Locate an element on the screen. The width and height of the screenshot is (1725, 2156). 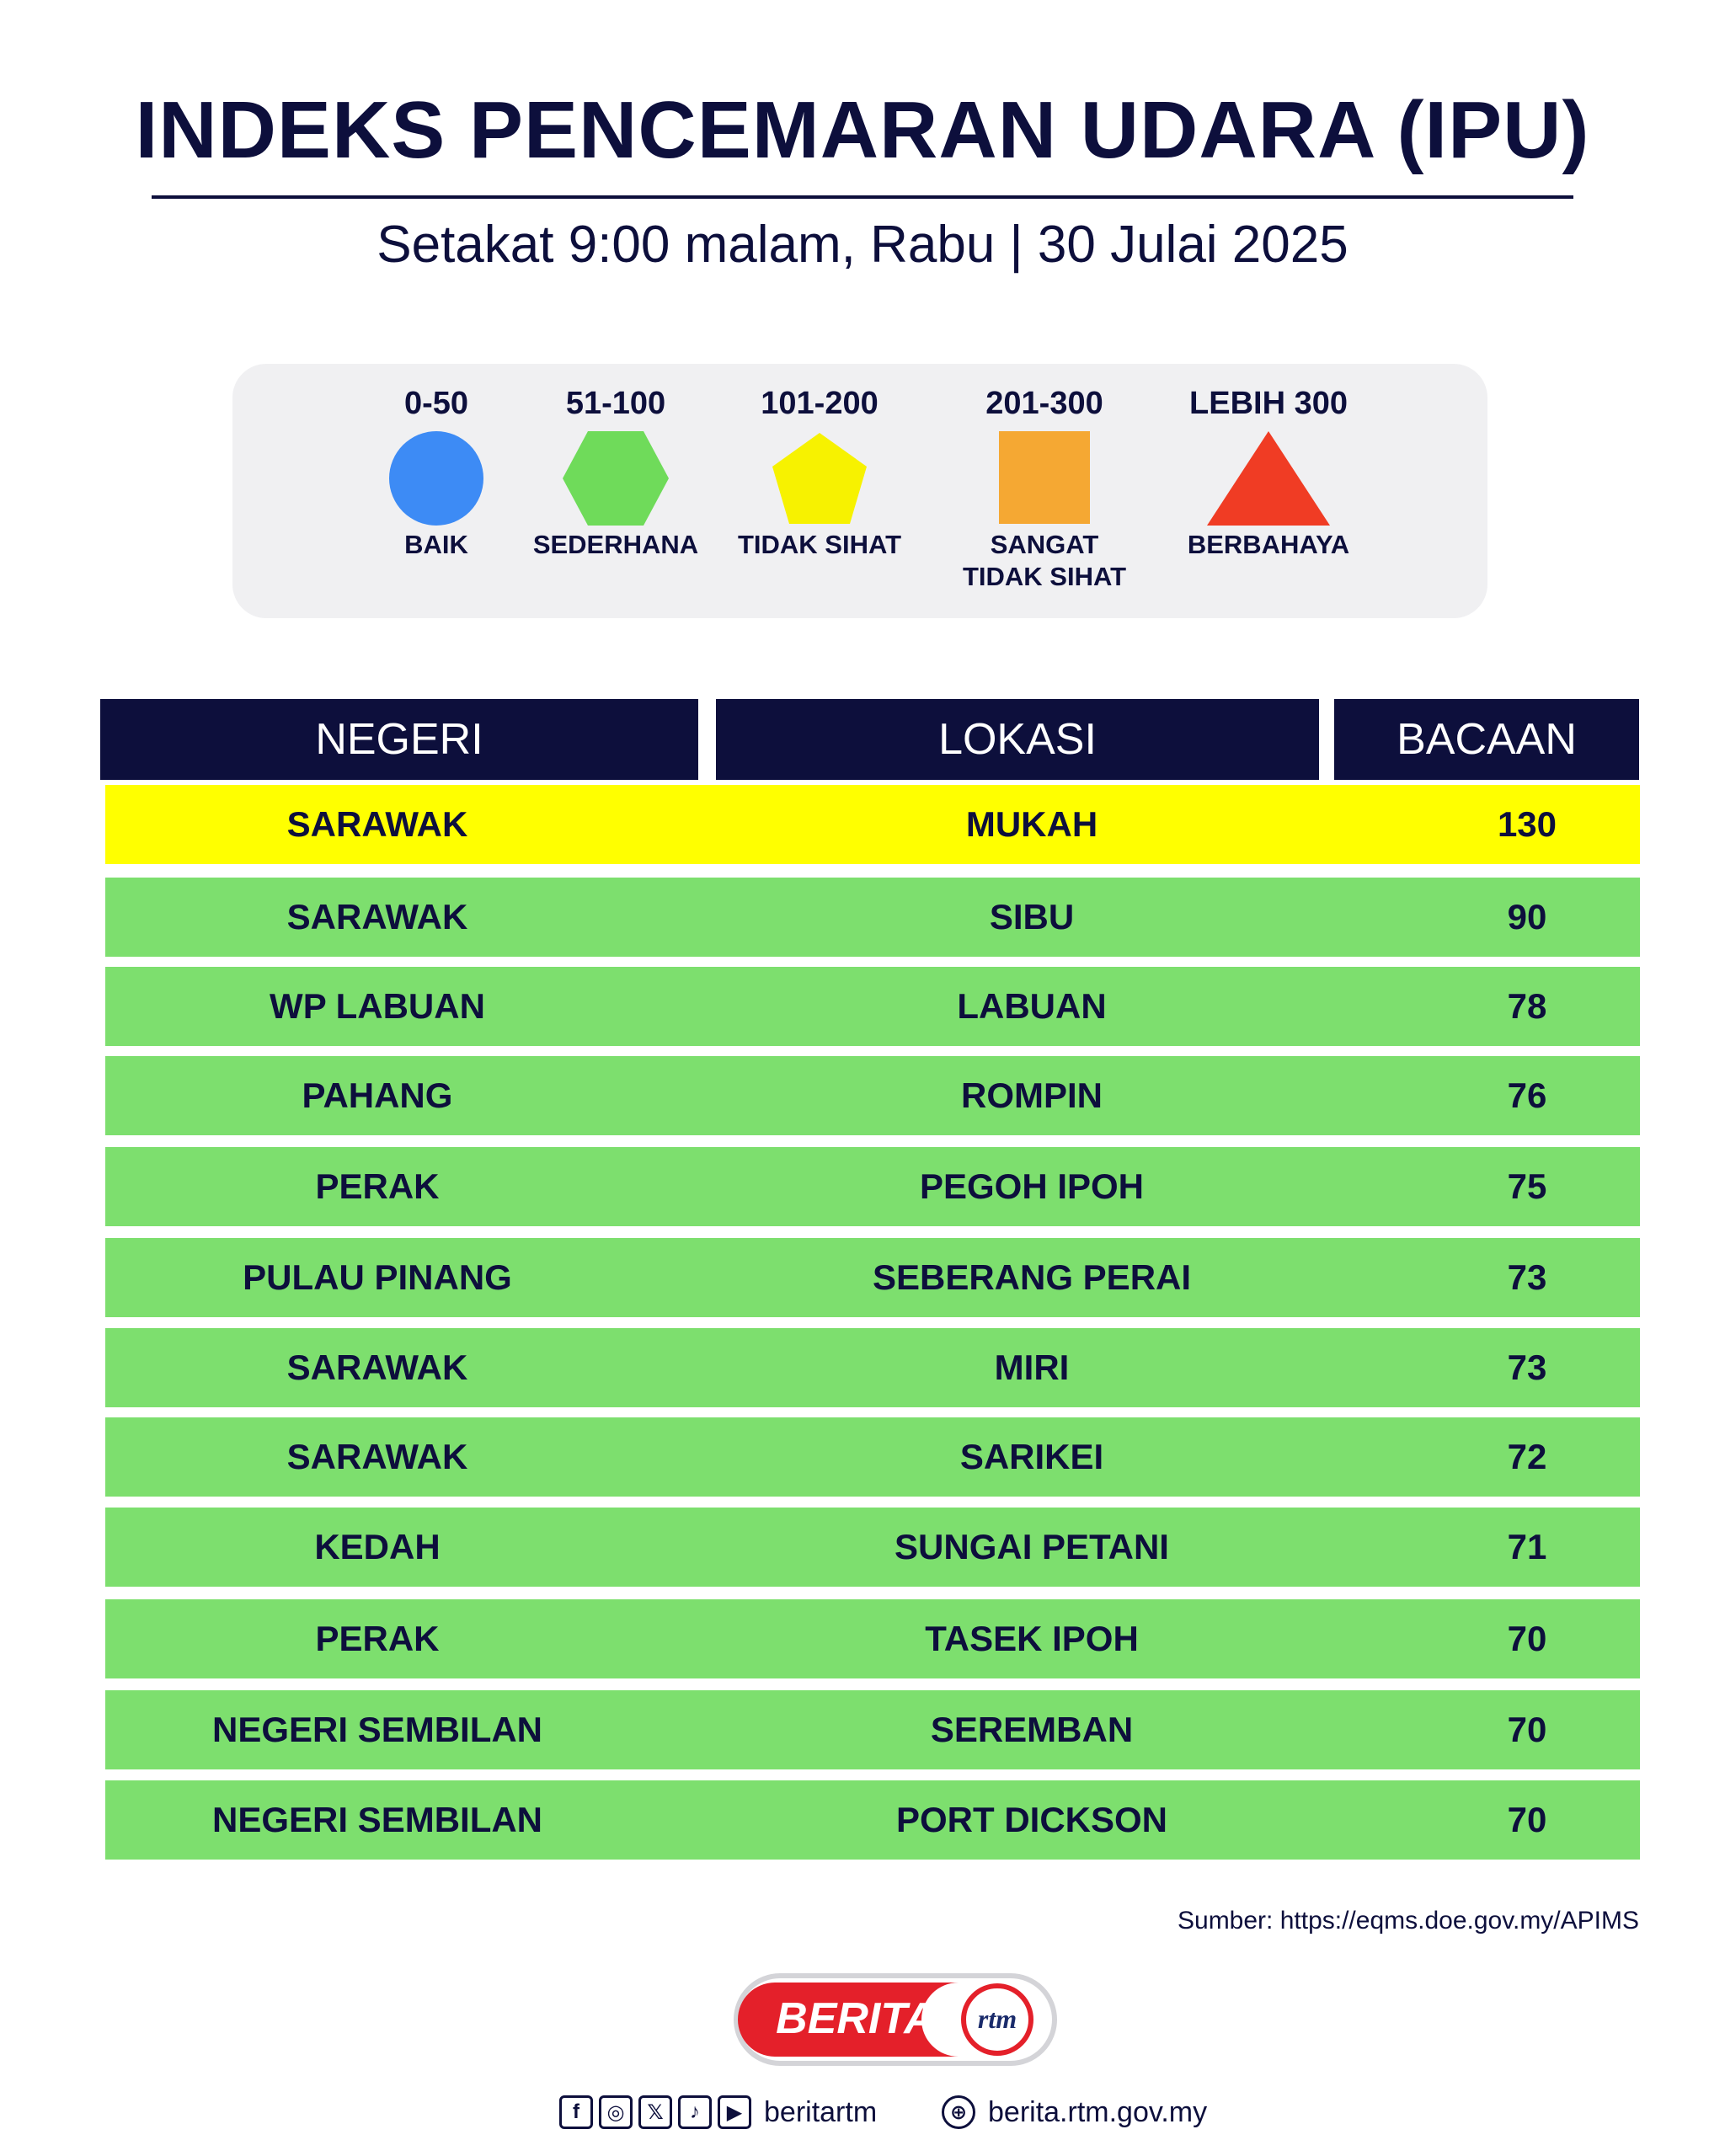
legend-item-berbahaya: LEBIH 300 BERBAHAYA is located at coordinates (1268, 491).